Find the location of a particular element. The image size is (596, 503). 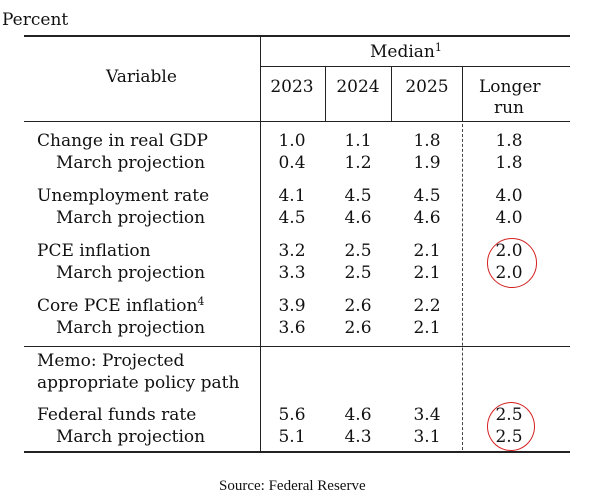

highlight-circle-fed-funds is located at coordinates (511, 426).